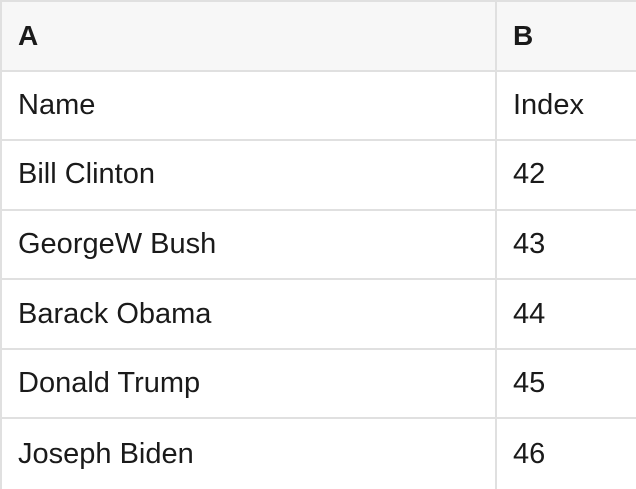 The height and width of the screenshot is (489, 636). What do you see at coordinates (566, 315) in the screenshot?
I see `cell-index-44: 44` at bounding box center [566, 315].